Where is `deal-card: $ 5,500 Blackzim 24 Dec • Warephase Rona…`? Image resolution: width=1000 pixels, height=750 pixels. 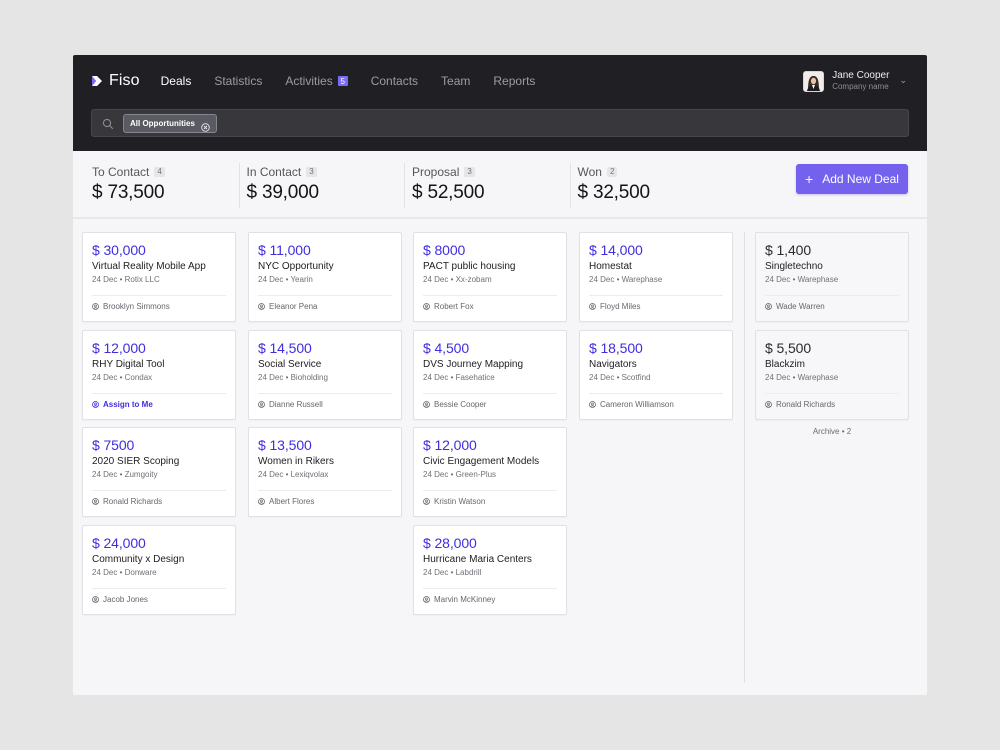
deal-card: $ 5,500 Blackzim 24 Dec • Warephase Rona… is located at coordinates (832, 374).